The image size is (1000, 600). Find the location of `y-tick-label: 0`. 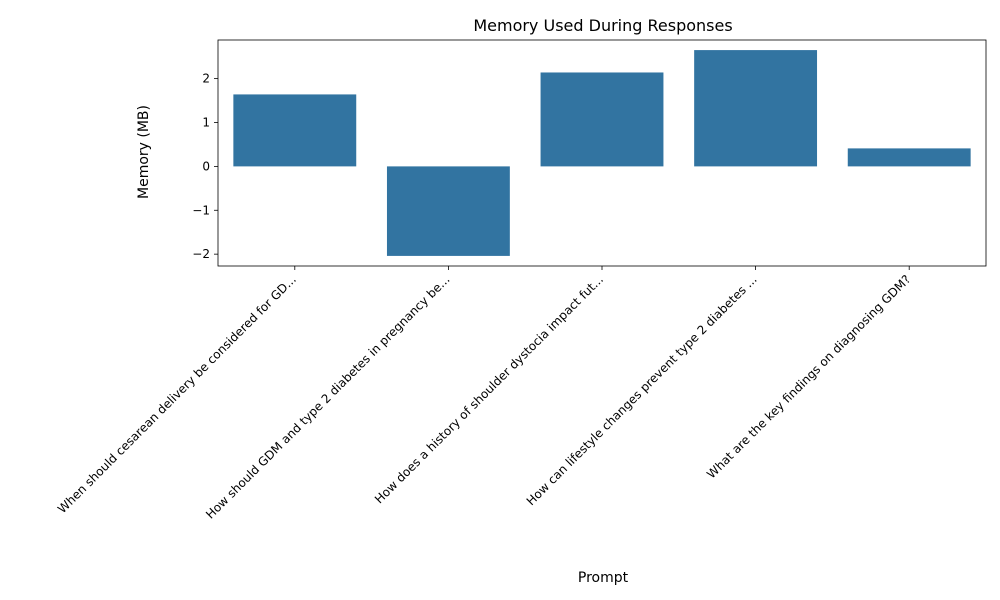

y-tick-label: 0 is located at coordinates (206, 166).